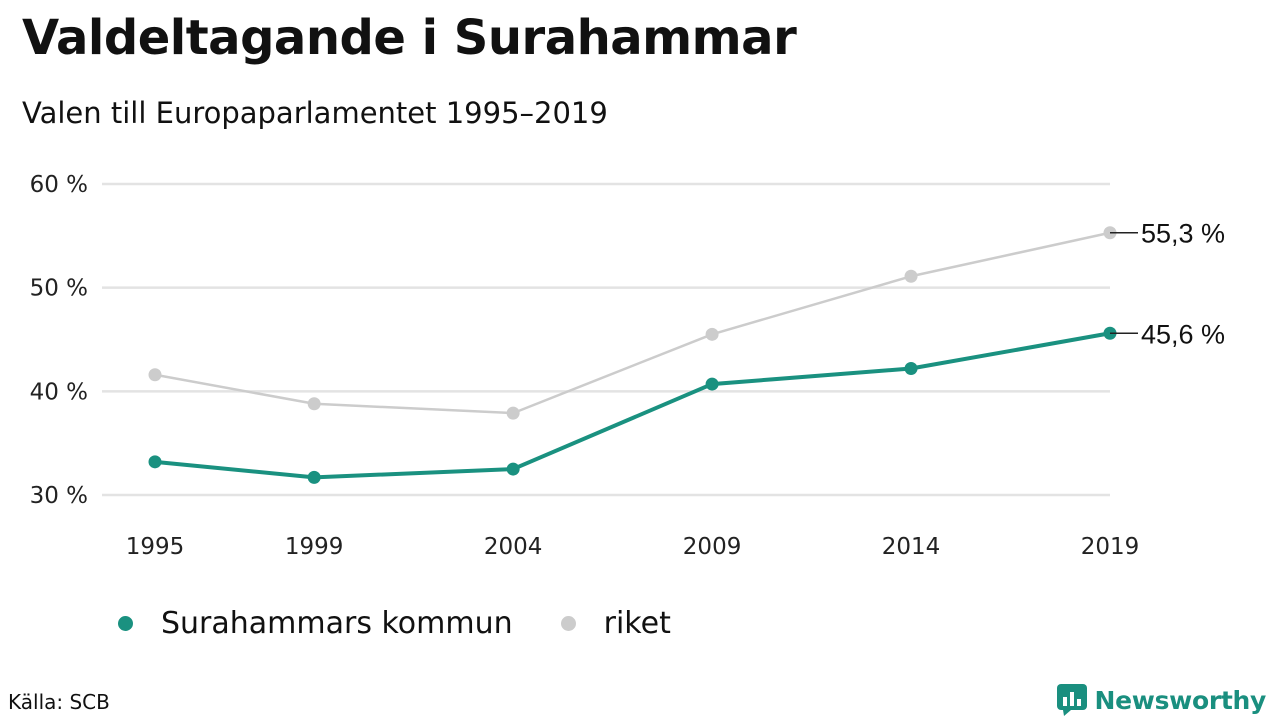 This screenshot has width=1280, height=720. Describe the element at coordinates (314, 547) in the screenshot. I see `x-tick-label: 1999` at that location.